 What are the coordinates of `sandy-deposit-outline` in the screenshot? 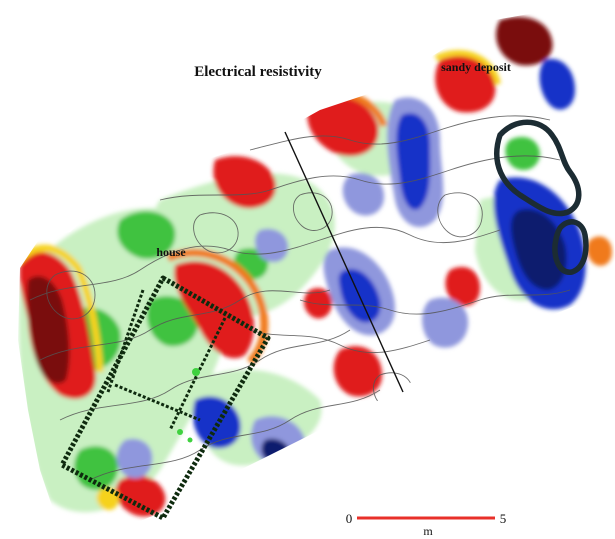 It's located at (541, 197).